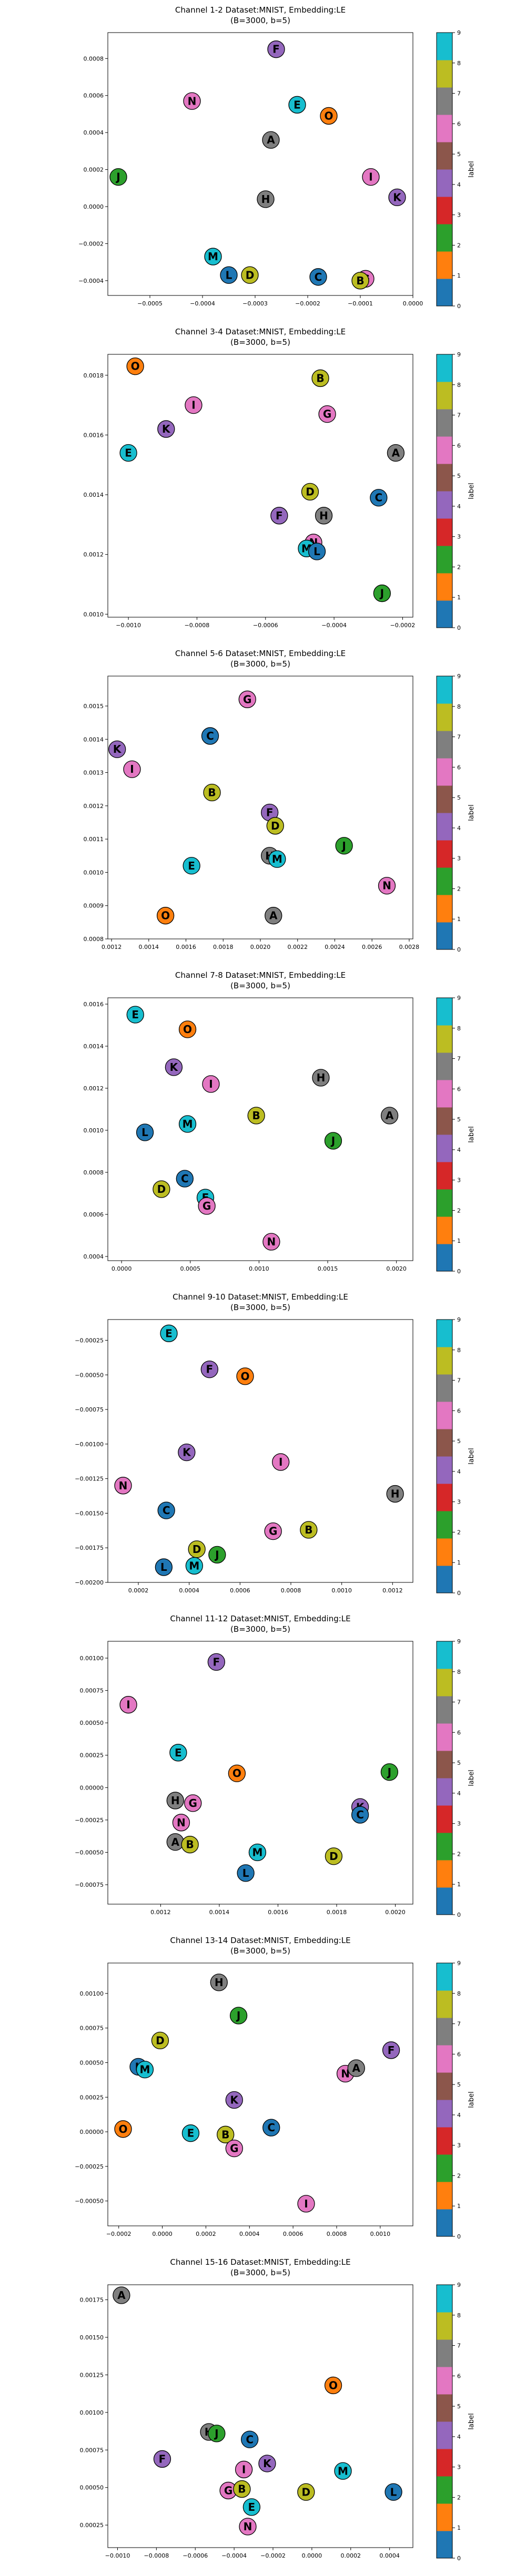 The height and width of the screenshot is (2576, 526). Describe the element at coordinates (94, 739) in the screenshot. I see `y-tick-label: 0.0014` at that location.